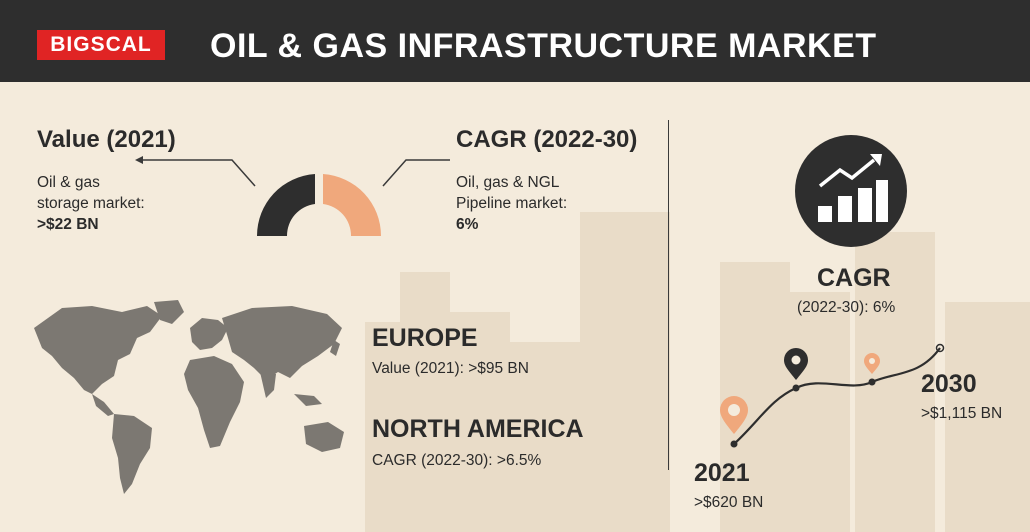 This screenshot has height=532, width=1030. Describe the element at coordinates (543, 46) in the screenshot. I see `page-title: OIL & GAS INFRASTRUCTURE MARKET` at that location.